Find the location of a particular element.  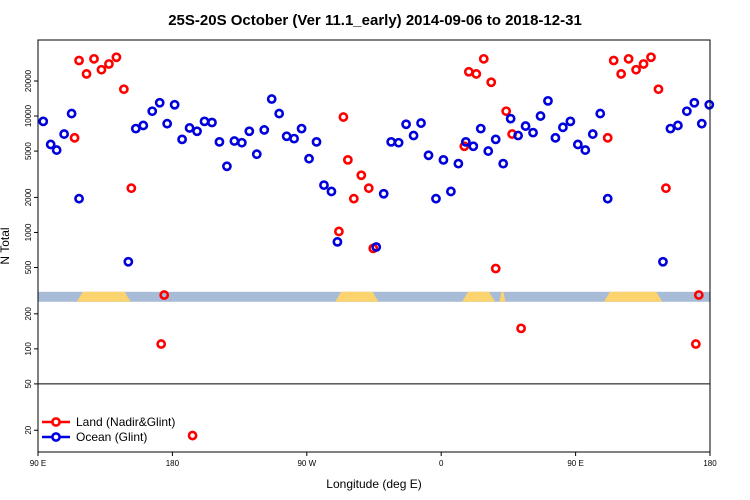

y-axis: 20 50 100 200 500 1000 2000 5000 10000 20000 is located at coordinates (31, 252).